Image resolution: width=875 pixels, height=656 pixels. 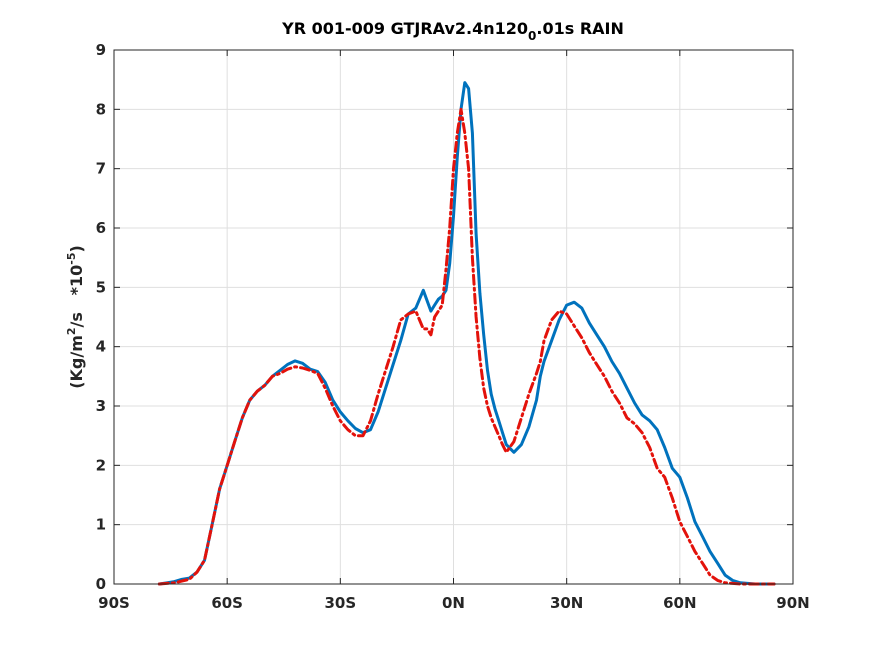 What do you see at coordinates (101, 169) in the screenshot?
I see `y-tick-label: 7` at bounding box center [101, 169].